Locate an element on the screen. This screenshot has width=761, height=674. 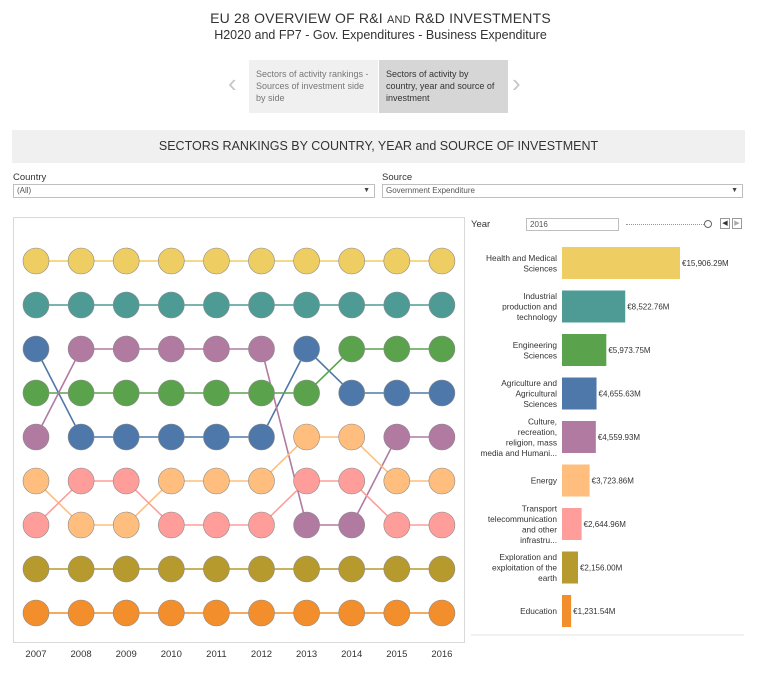
x-tick-label: 2007 is located at coordinates (35, 654).